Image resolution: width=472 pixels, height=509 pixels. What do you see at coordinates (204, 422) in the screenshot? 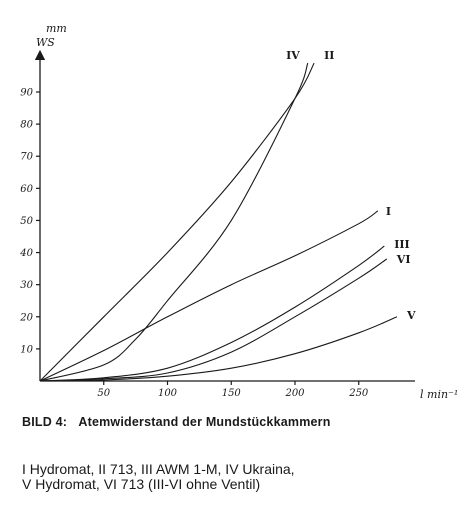
I see `figure-title: Atemwiderstand der Mundstückkammern` at bounding box center [204, 422].